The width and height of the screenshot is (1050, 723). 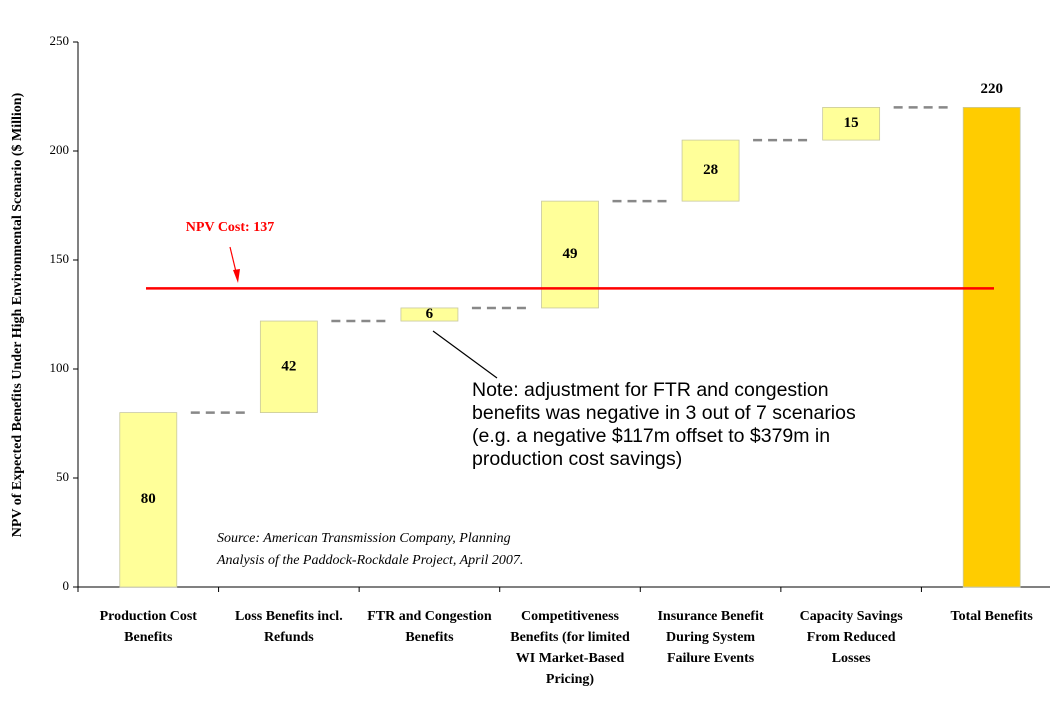 I want to click on data-label: 15, so click(x=851, y=123).